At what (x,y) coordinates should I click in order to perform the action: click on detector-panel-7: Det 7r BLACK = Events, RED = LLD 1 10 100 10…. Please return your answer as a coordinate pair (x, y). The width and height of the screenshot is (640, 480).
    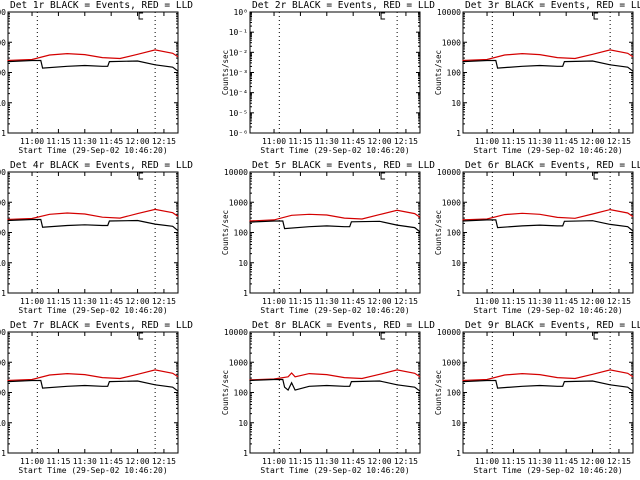
    Looking at the image, I should click on (96, 397).